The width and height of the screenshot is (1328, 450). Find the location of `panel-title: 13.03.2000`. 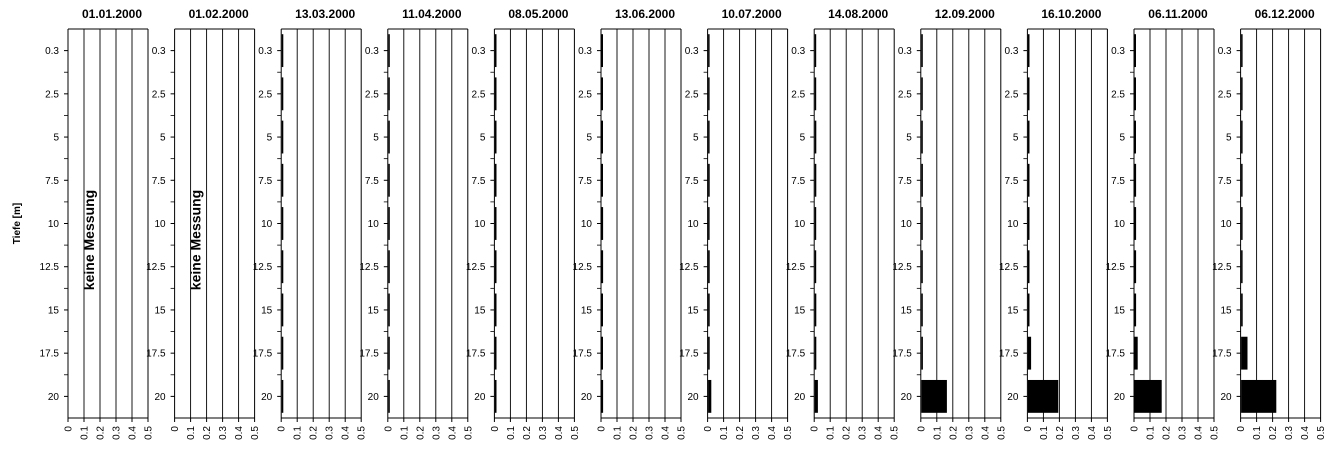

panel-title: 13.03.2000 is located at coordinates (325, 14).